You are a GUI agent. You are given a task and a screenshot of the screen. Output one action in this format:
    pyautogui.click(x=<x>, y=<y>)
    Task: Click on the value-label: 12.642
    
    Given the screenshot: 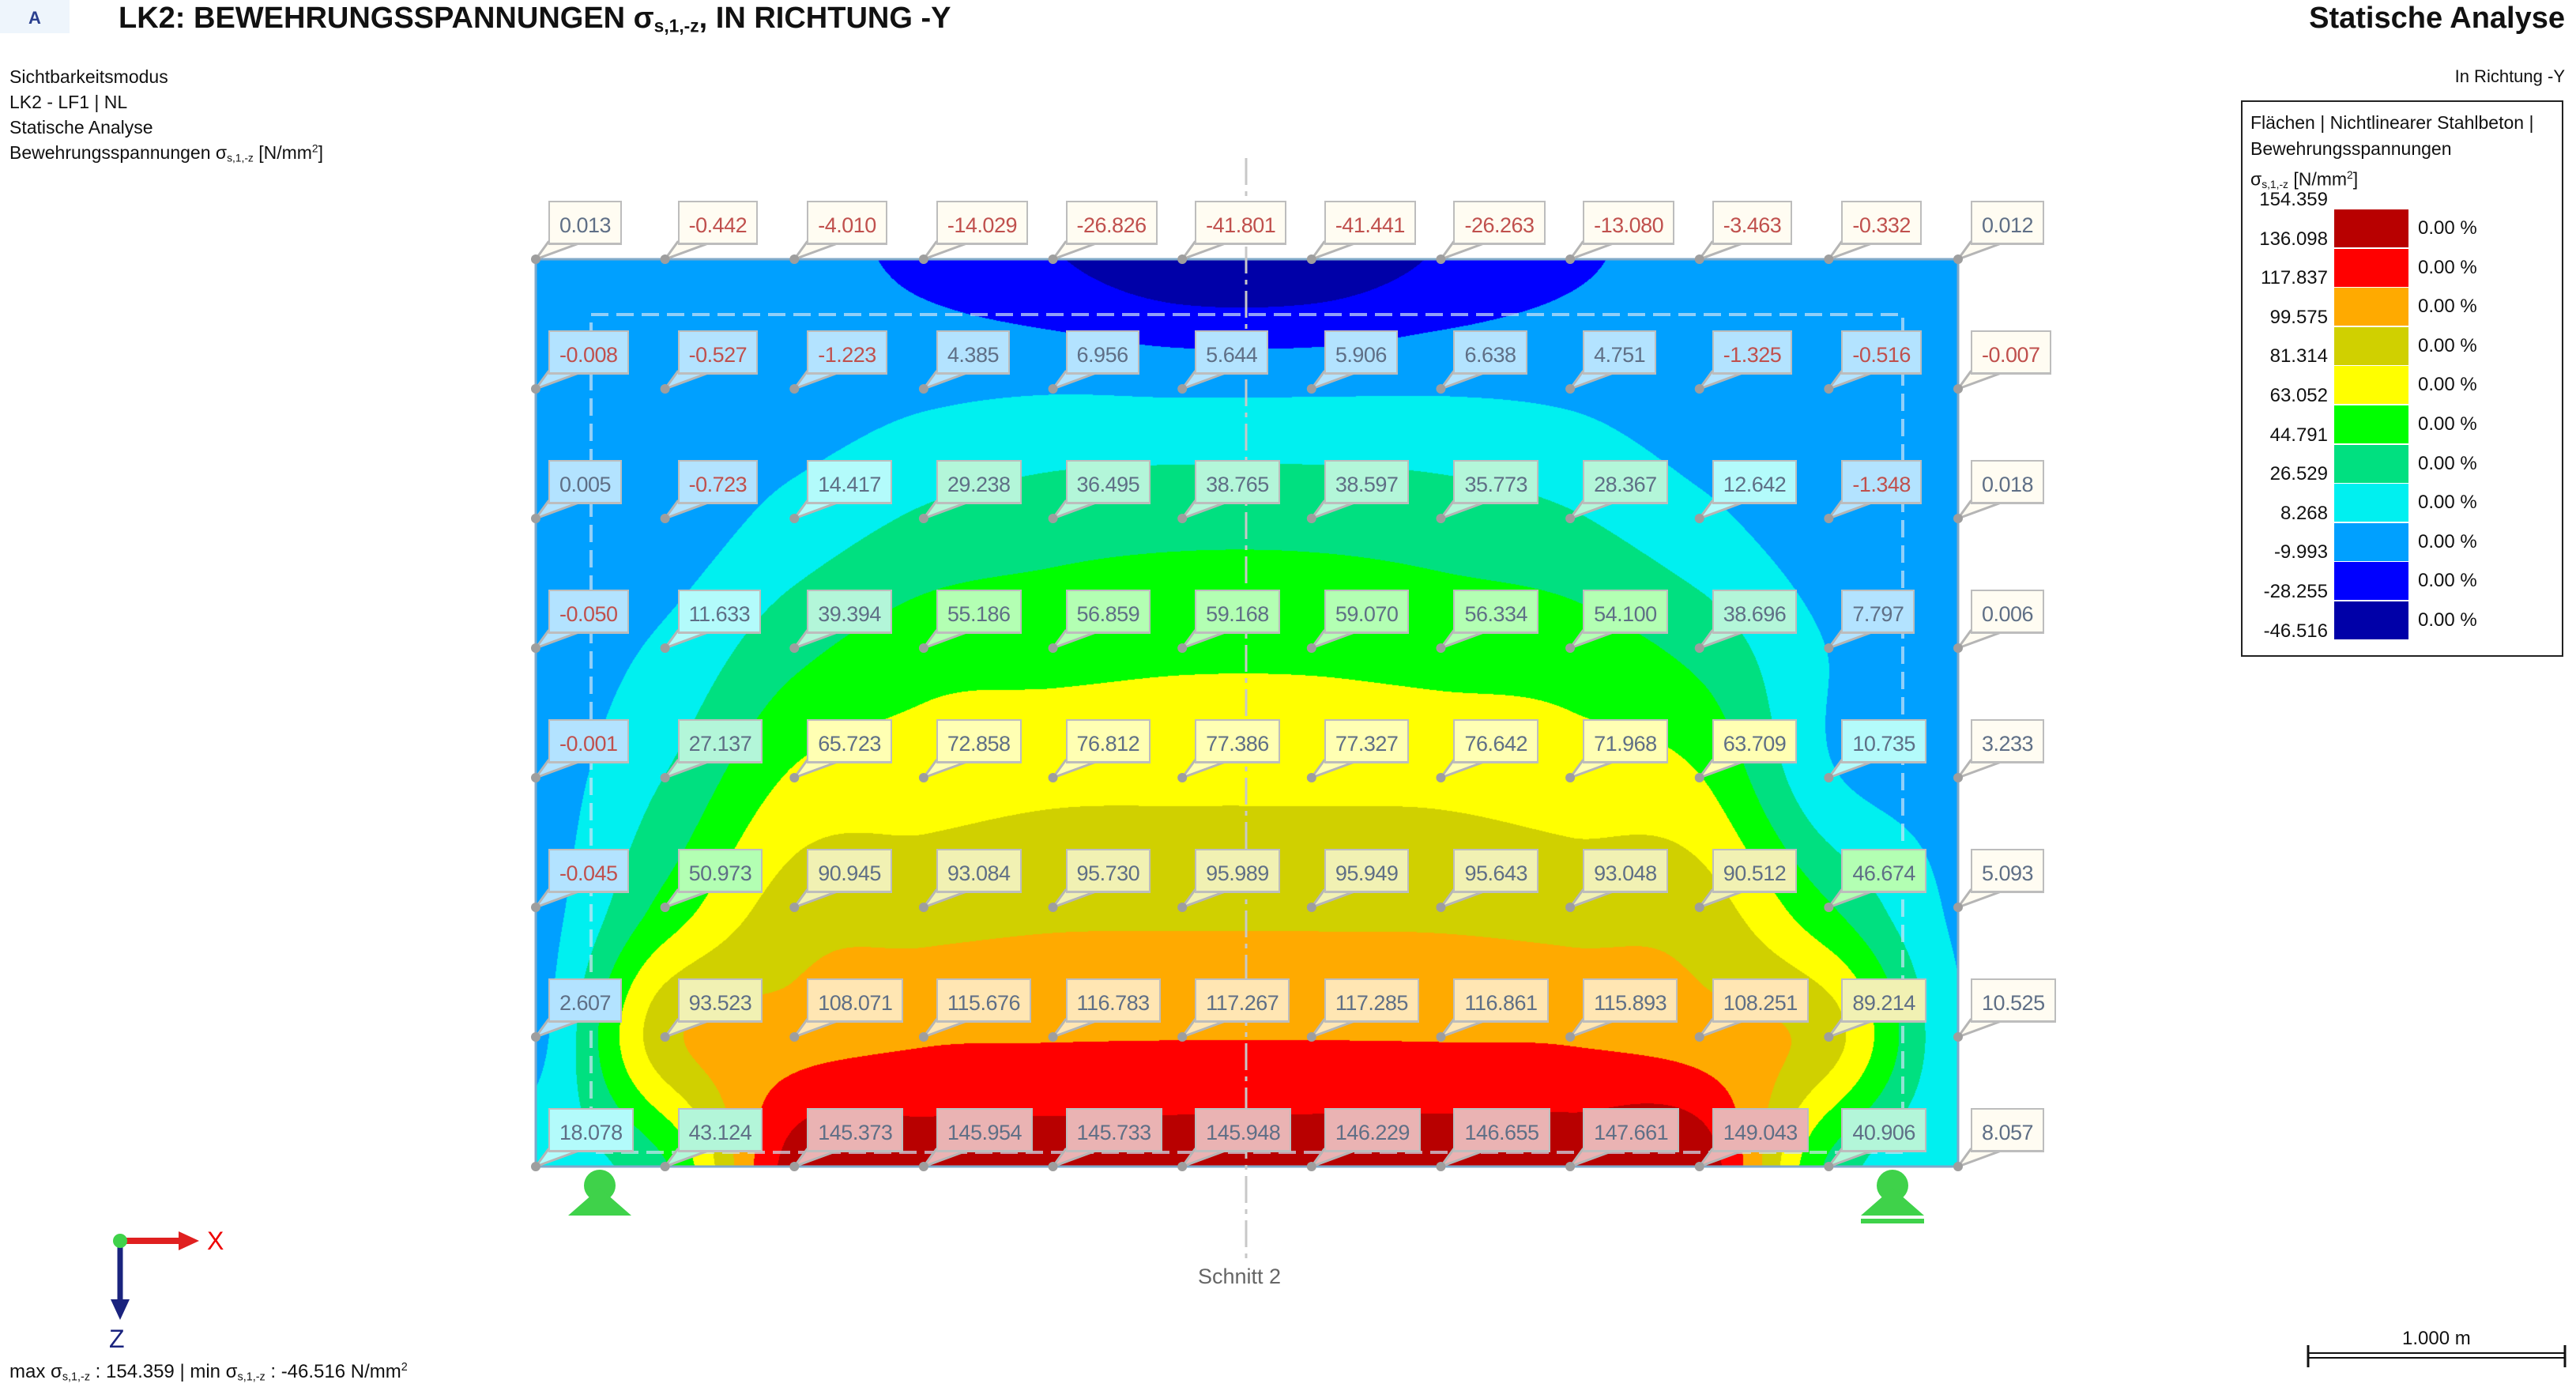 What is the action you would take?
    pyautogui.click(x=1755, y=482)
    